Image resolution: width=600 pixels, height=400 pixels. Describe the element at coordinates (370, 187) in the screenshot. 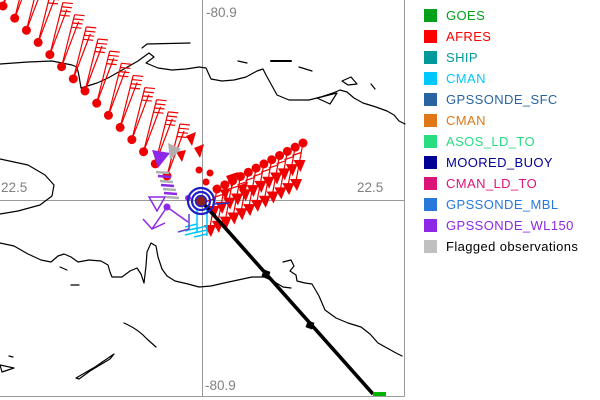

I see `lat-label-right: 22.5` at that location.